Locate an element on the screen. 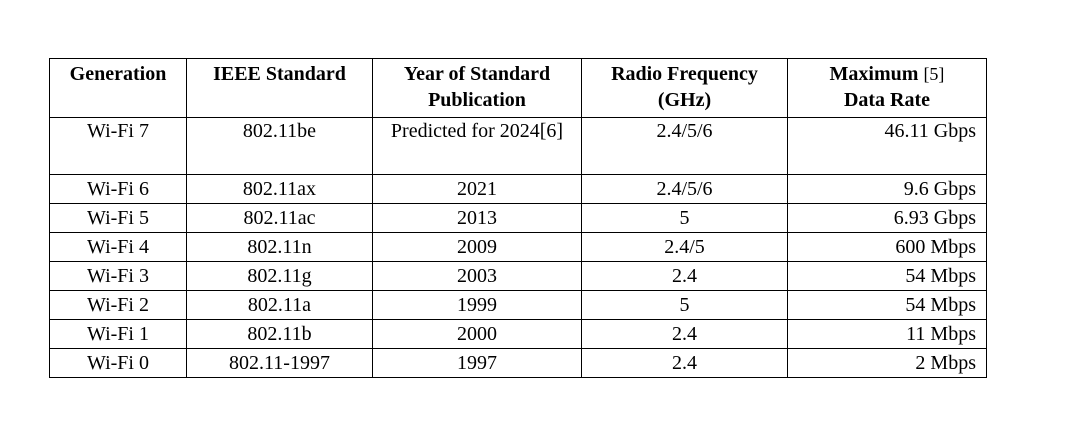 This screenshot has height=442, width=1084. table-row: Wi-Fi 5 802.11ac 2013 5 6.93 Gbps is located at coordinates (518, 218).